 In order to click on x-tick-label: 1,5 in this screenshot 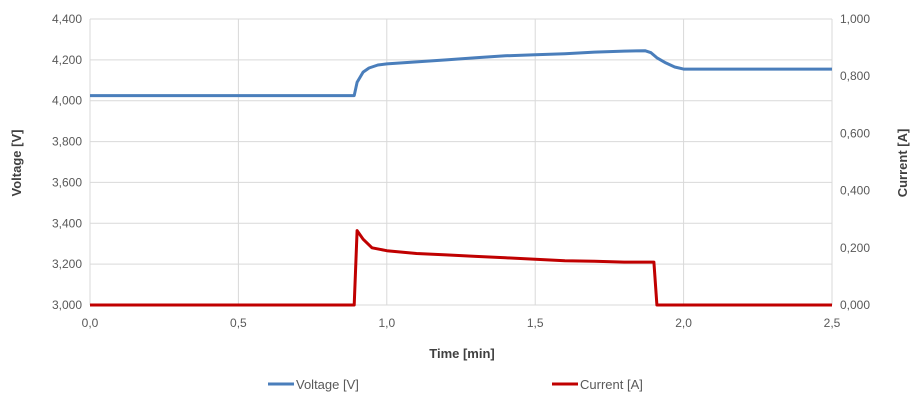, I will do `click(535, 323)`.